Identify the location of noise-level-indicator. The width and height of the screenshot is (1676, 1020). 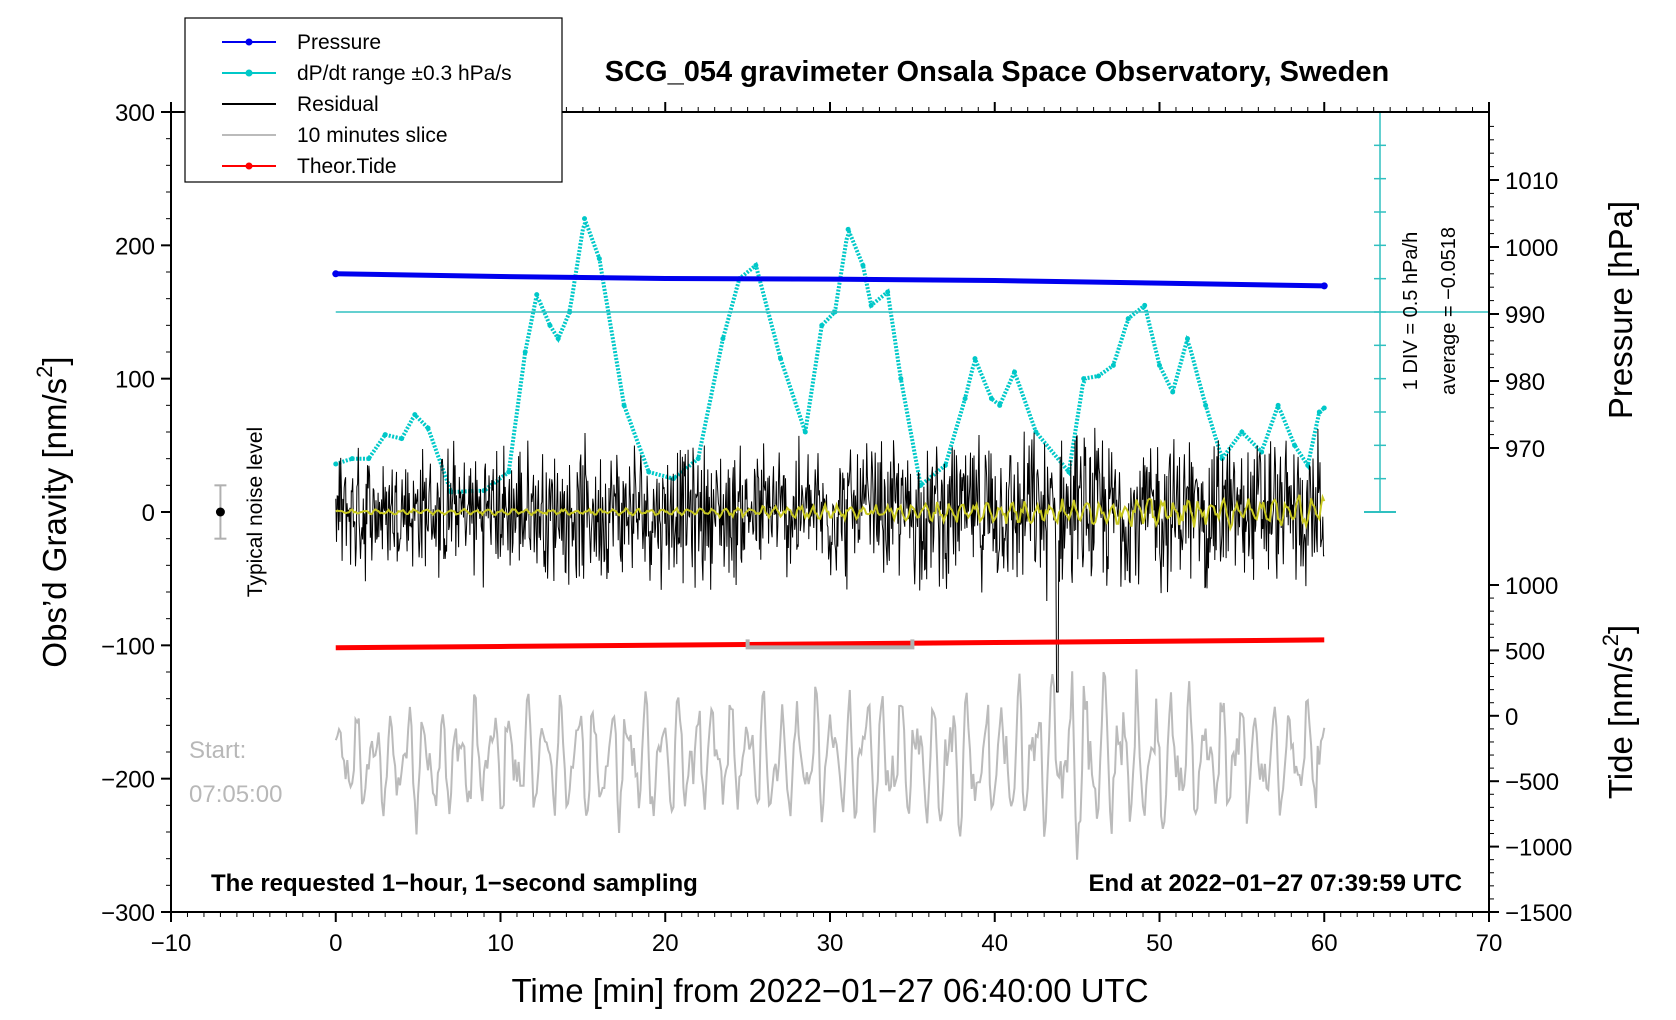
(220, 512).